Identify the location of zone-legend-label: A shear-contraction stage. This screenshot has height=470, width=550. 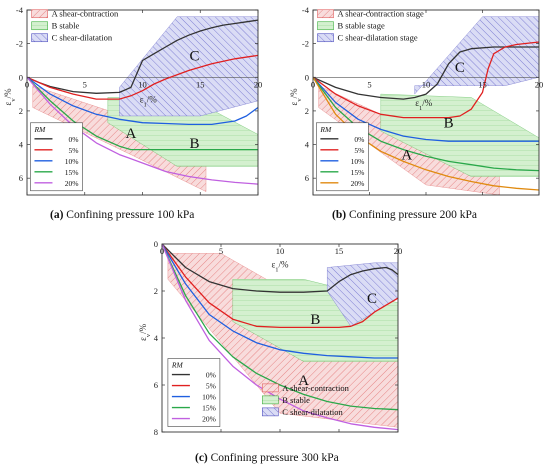
(381, 14).